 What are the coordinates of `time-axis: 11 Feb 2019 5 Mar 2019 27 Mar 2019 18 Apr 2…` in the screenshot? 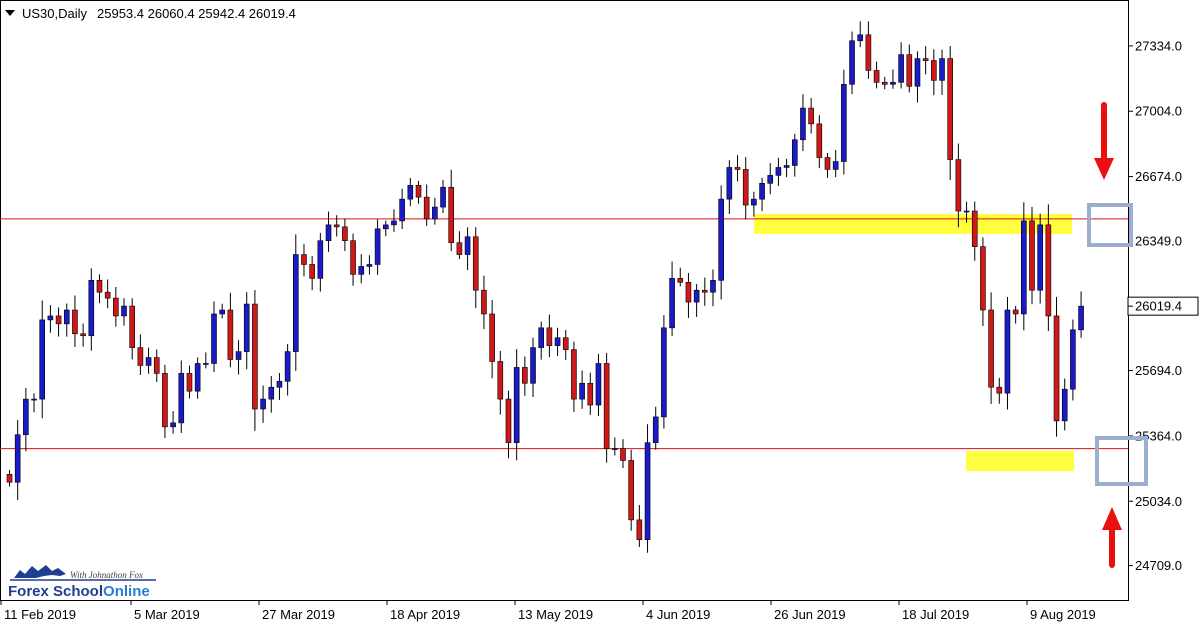 It's located at (548, 611).